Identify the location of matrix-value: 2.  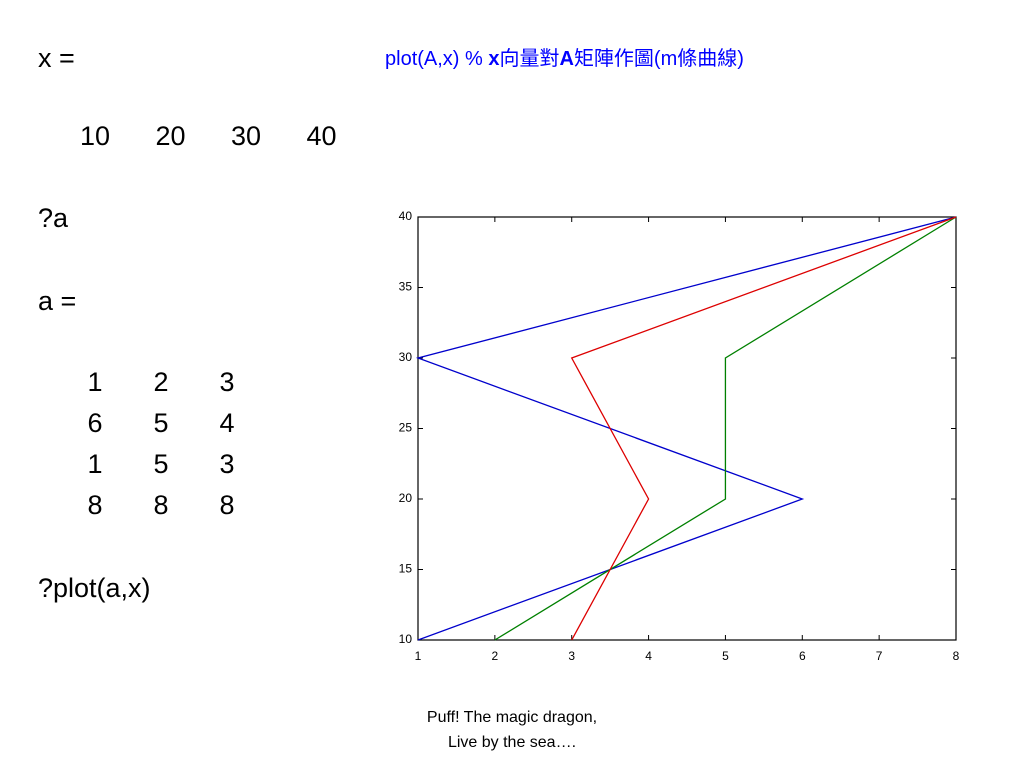
(160, 382).